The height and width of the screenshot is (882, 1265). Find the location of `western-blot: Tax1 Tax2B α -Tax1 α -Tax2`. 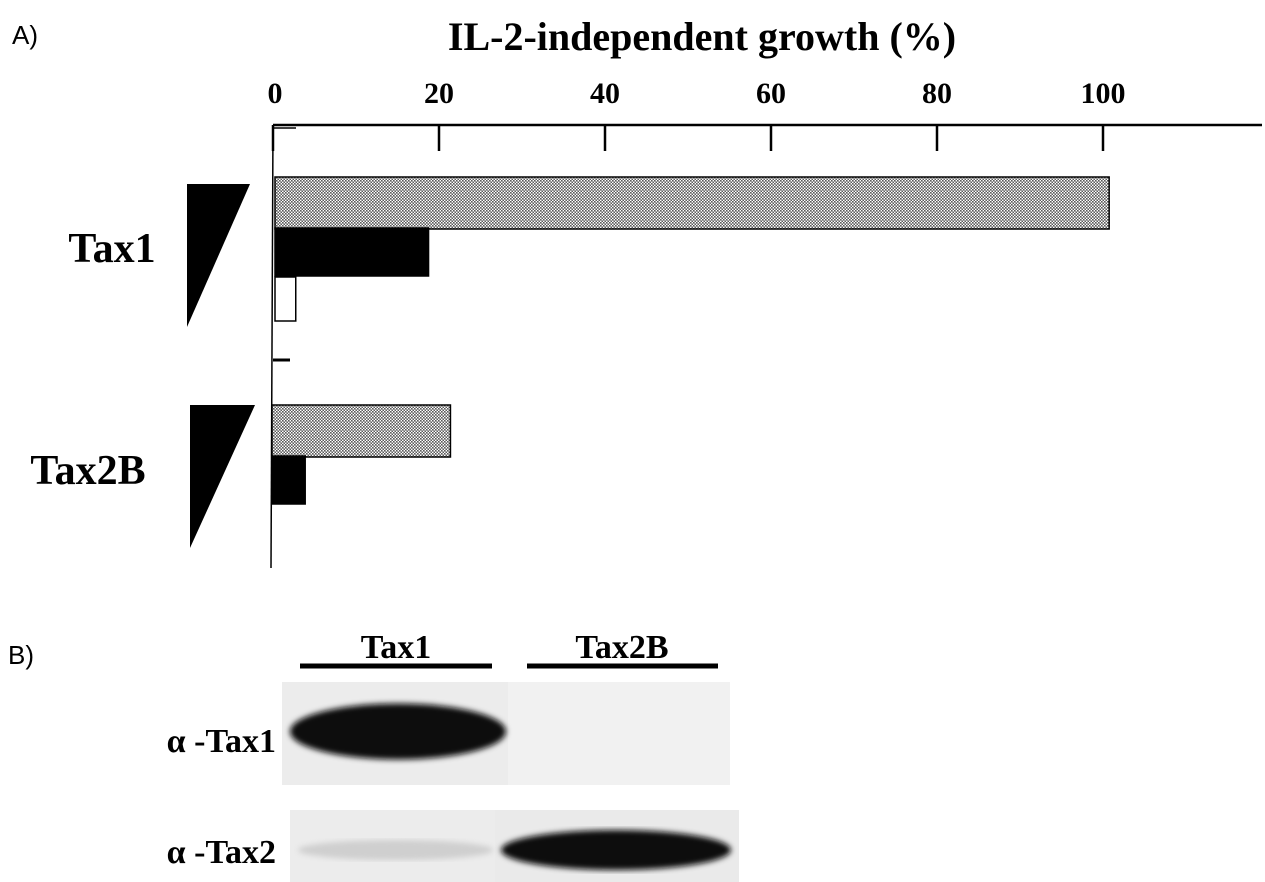

western-blot: Tax1 Tax2B α -Tax1 α -Tax2 is located at coordinates (453, 755).